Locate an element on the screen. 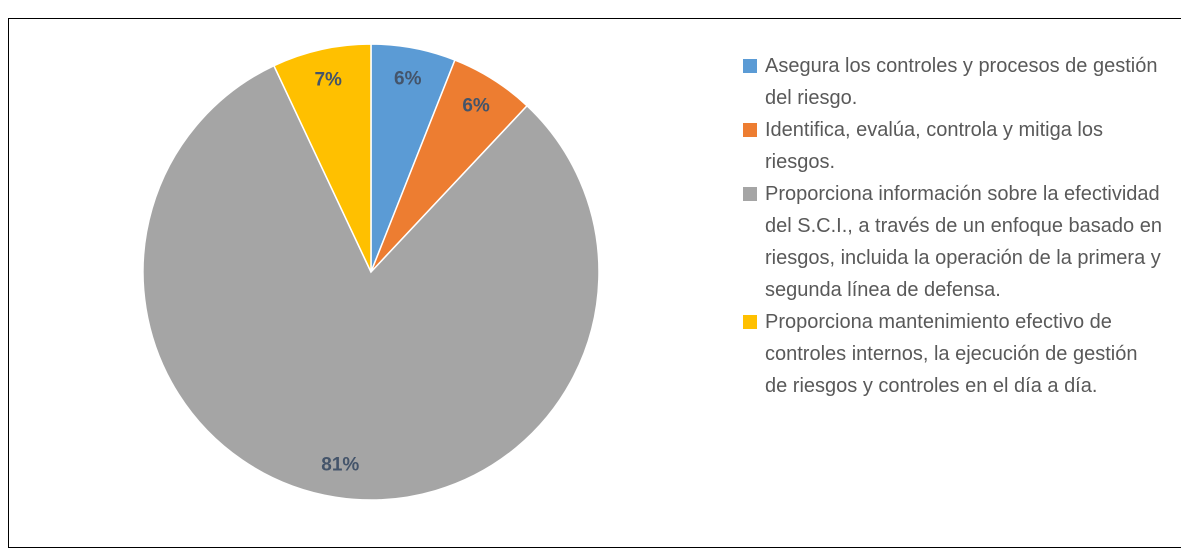 The width and height of the screenshot is (1181, 548). data-label: 7% is located at coordinates (328, 80).